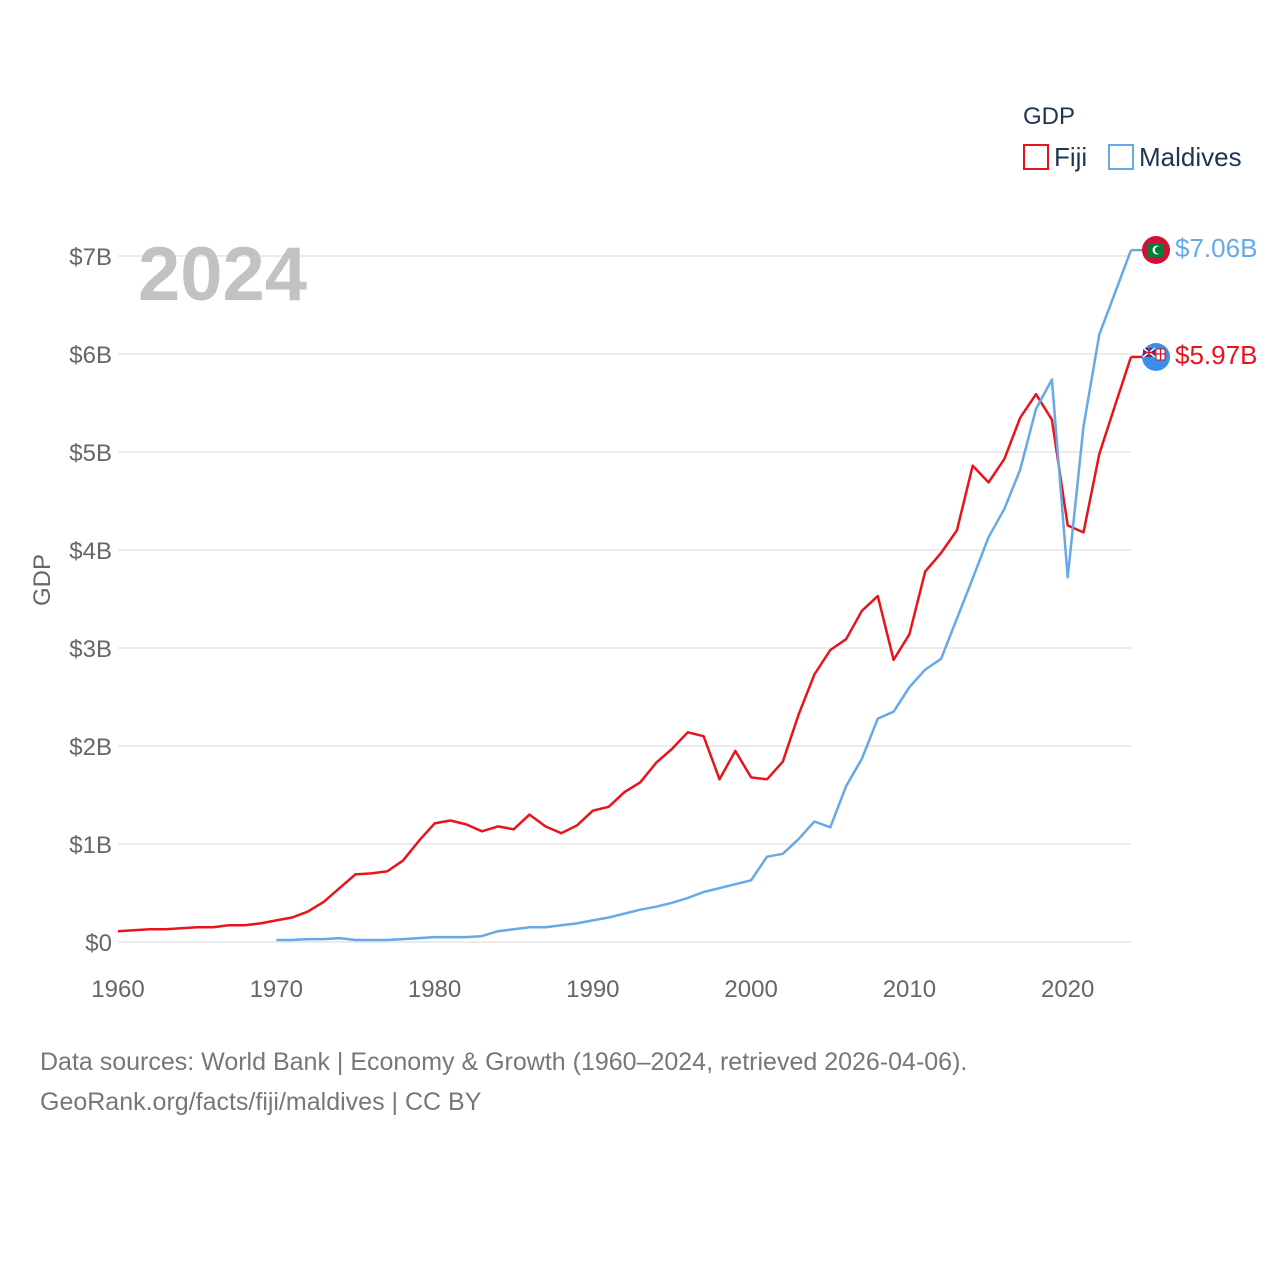  What do you see at coordinates (276, 989) in the screenshot?
I see `x-tick-label: 1970` at bounding box center [276, 989].